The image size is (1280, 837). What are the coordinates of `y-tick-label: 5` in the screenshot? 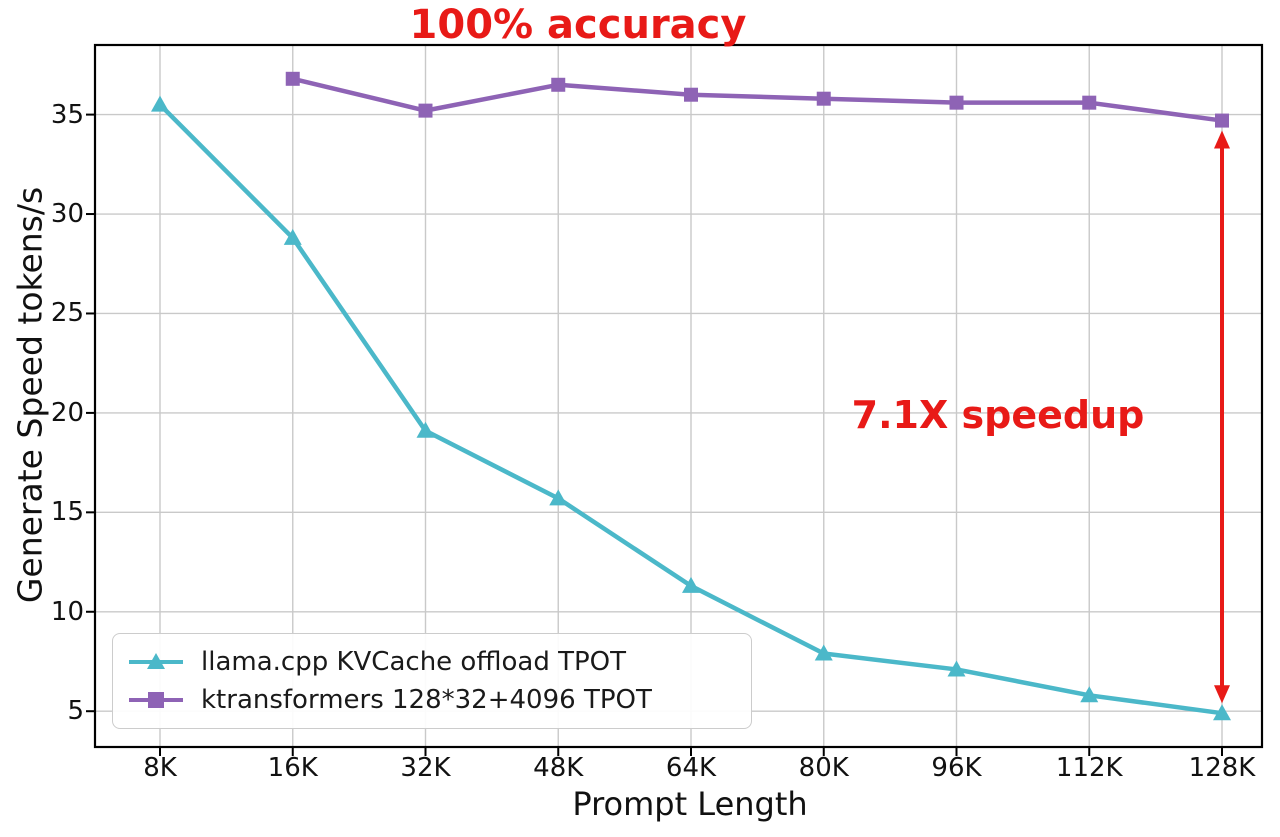 It's located at (75, 711).